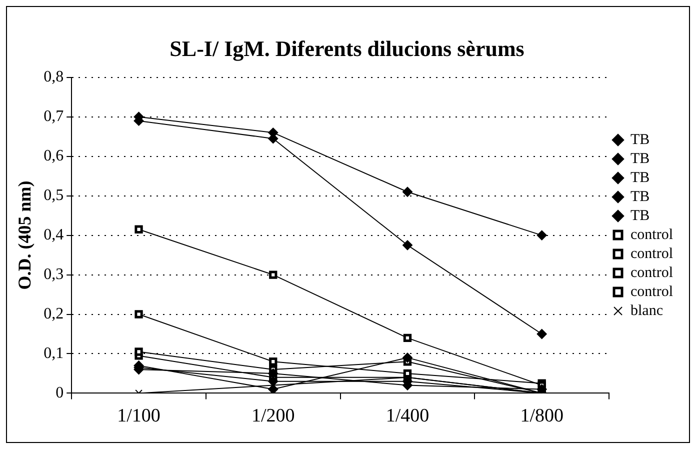 The height and width of the screenshot is (451, 698). Describe the element at coordinates (408, 416) in the screenshot. I see `x-tick-label: 1/400` at that location.